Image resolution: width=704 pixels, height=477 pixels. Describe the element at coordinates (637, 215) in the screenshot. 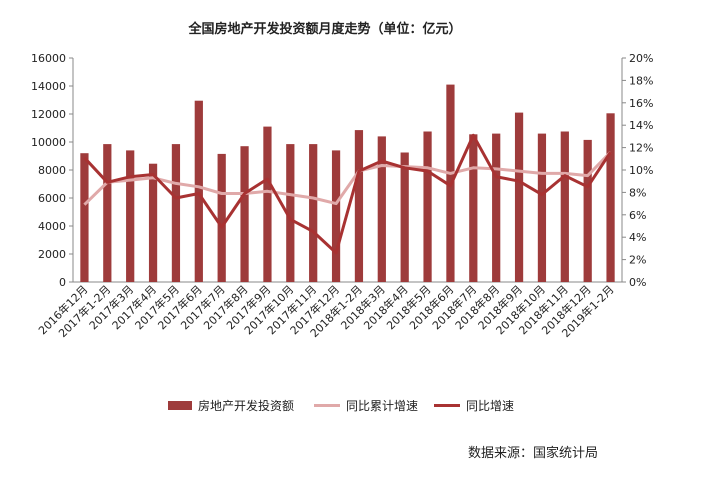

I see `right-tick-label: 6%` at that location.